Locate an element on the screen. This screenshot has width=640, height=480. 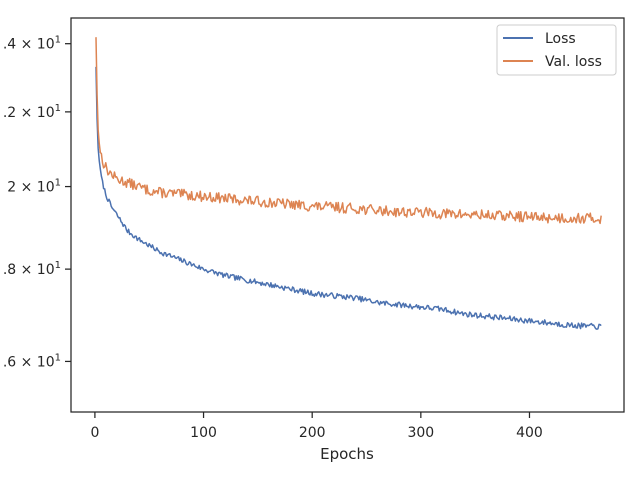
x-axis-label: Epochs is located at coordinates (347, 454).